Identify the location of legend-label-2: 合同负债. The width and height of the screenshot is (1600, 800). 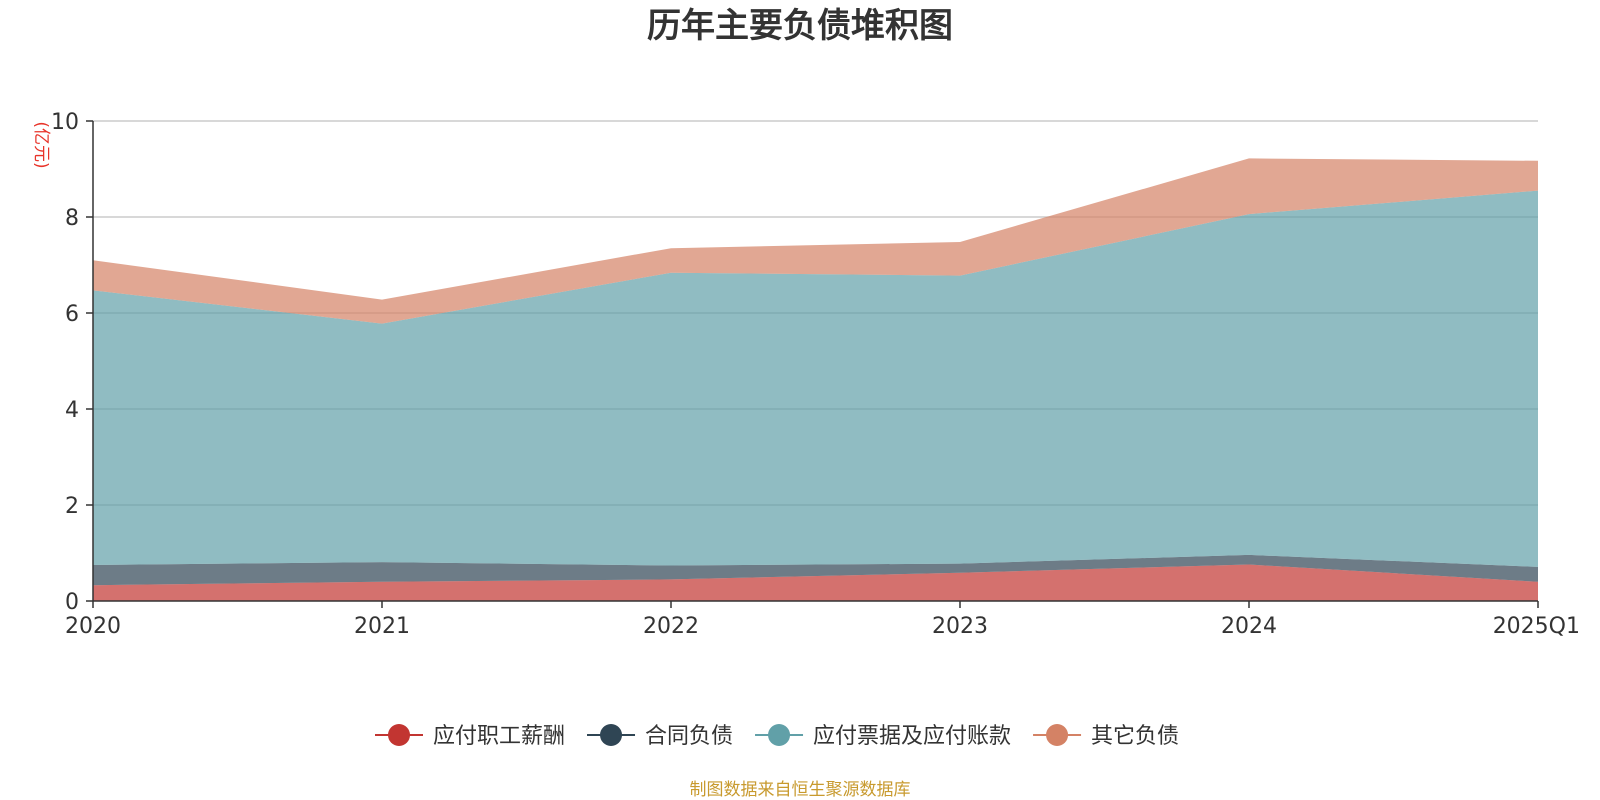
(689, 736).